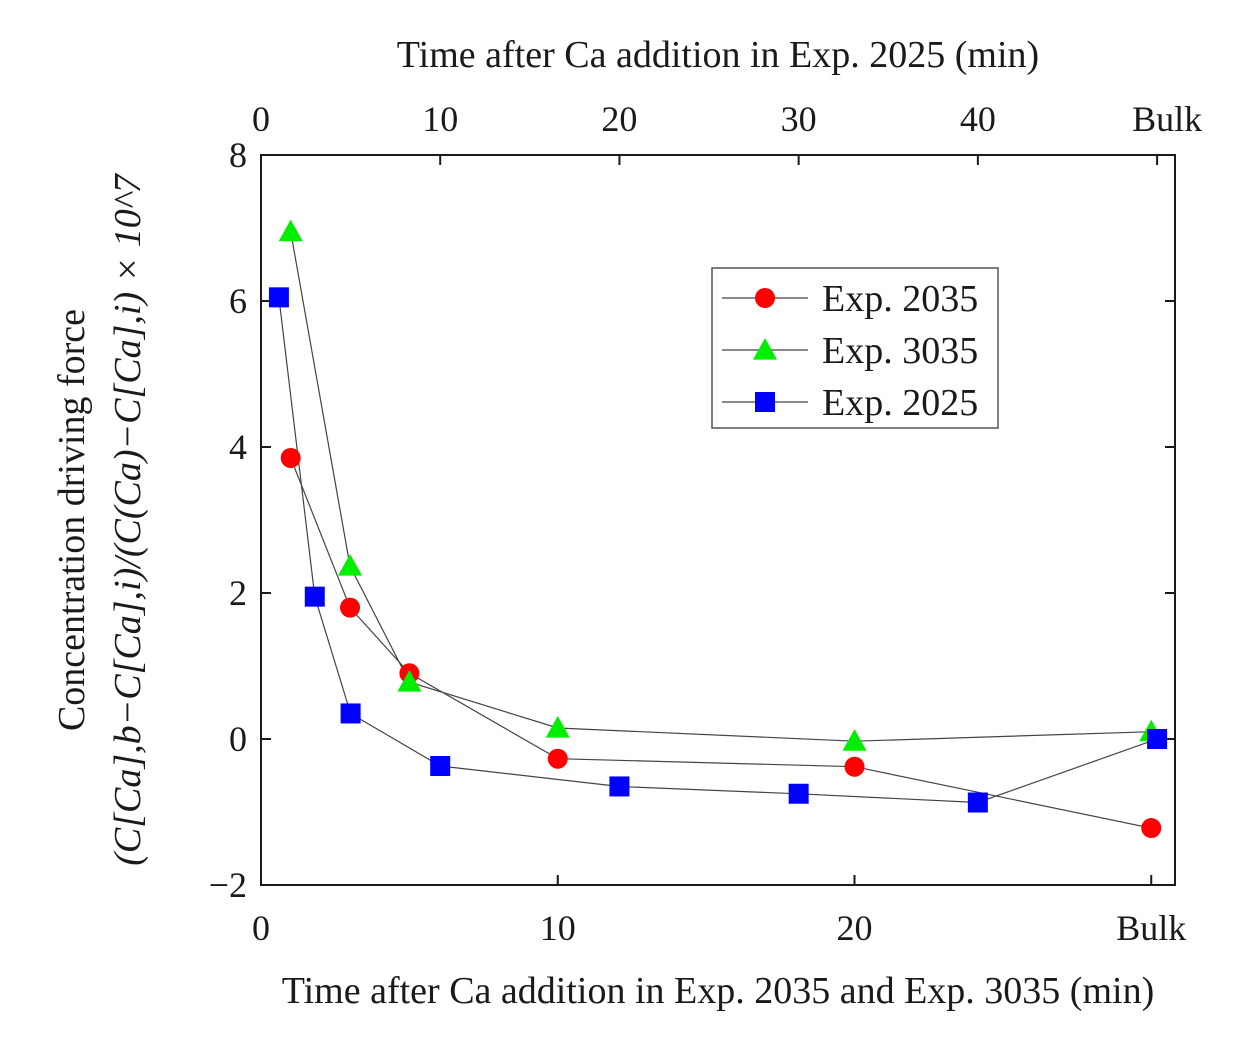  Describe the element at coordinates (765, 402) in the screenshot. I see `legend-marker-square` at that location.